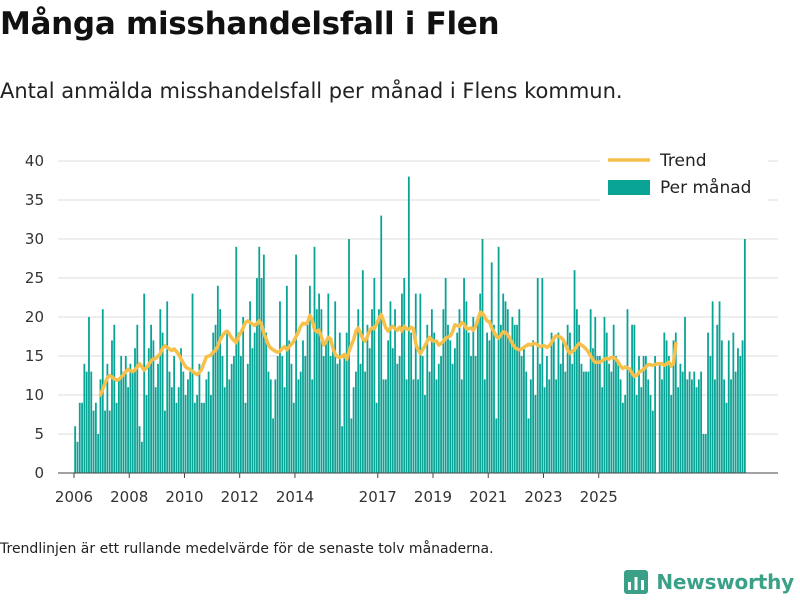  What do you see at coordinates (34, 278) in the screenshot?
I see `y-tick-label: 25` at bounding box center [34, 278].